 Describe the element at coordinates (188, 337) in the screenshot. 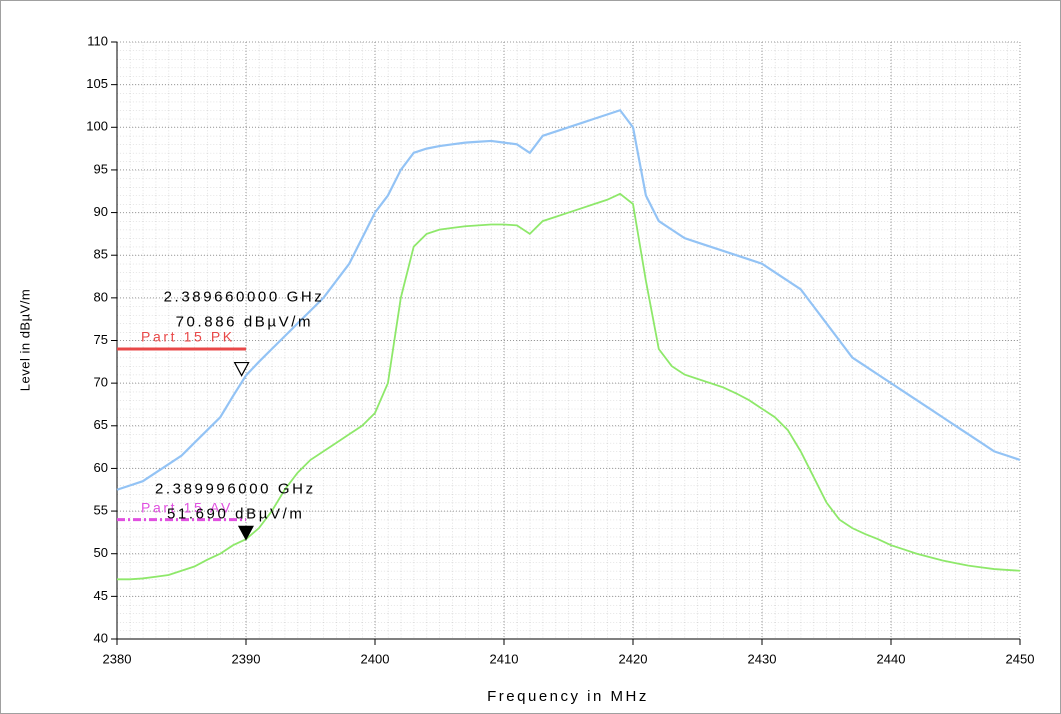

I see `limit-label: Part 15 PK` at that location.